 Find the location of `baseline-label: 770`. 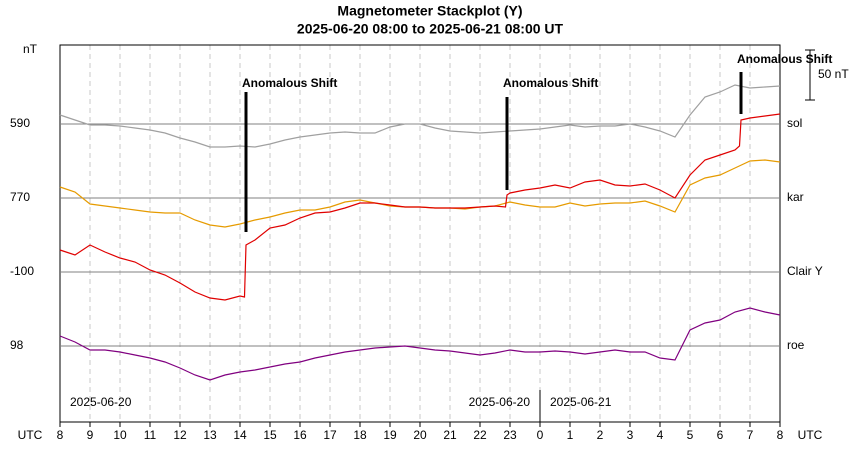

baseline-label: 770 is located at coordinates (20, 197).